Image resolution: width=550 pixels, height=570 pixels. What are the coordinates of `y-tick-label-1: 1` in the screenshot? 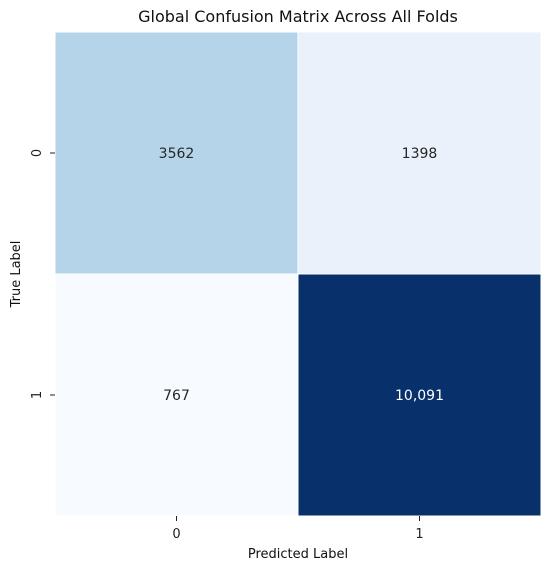 It's located at (37, 395).